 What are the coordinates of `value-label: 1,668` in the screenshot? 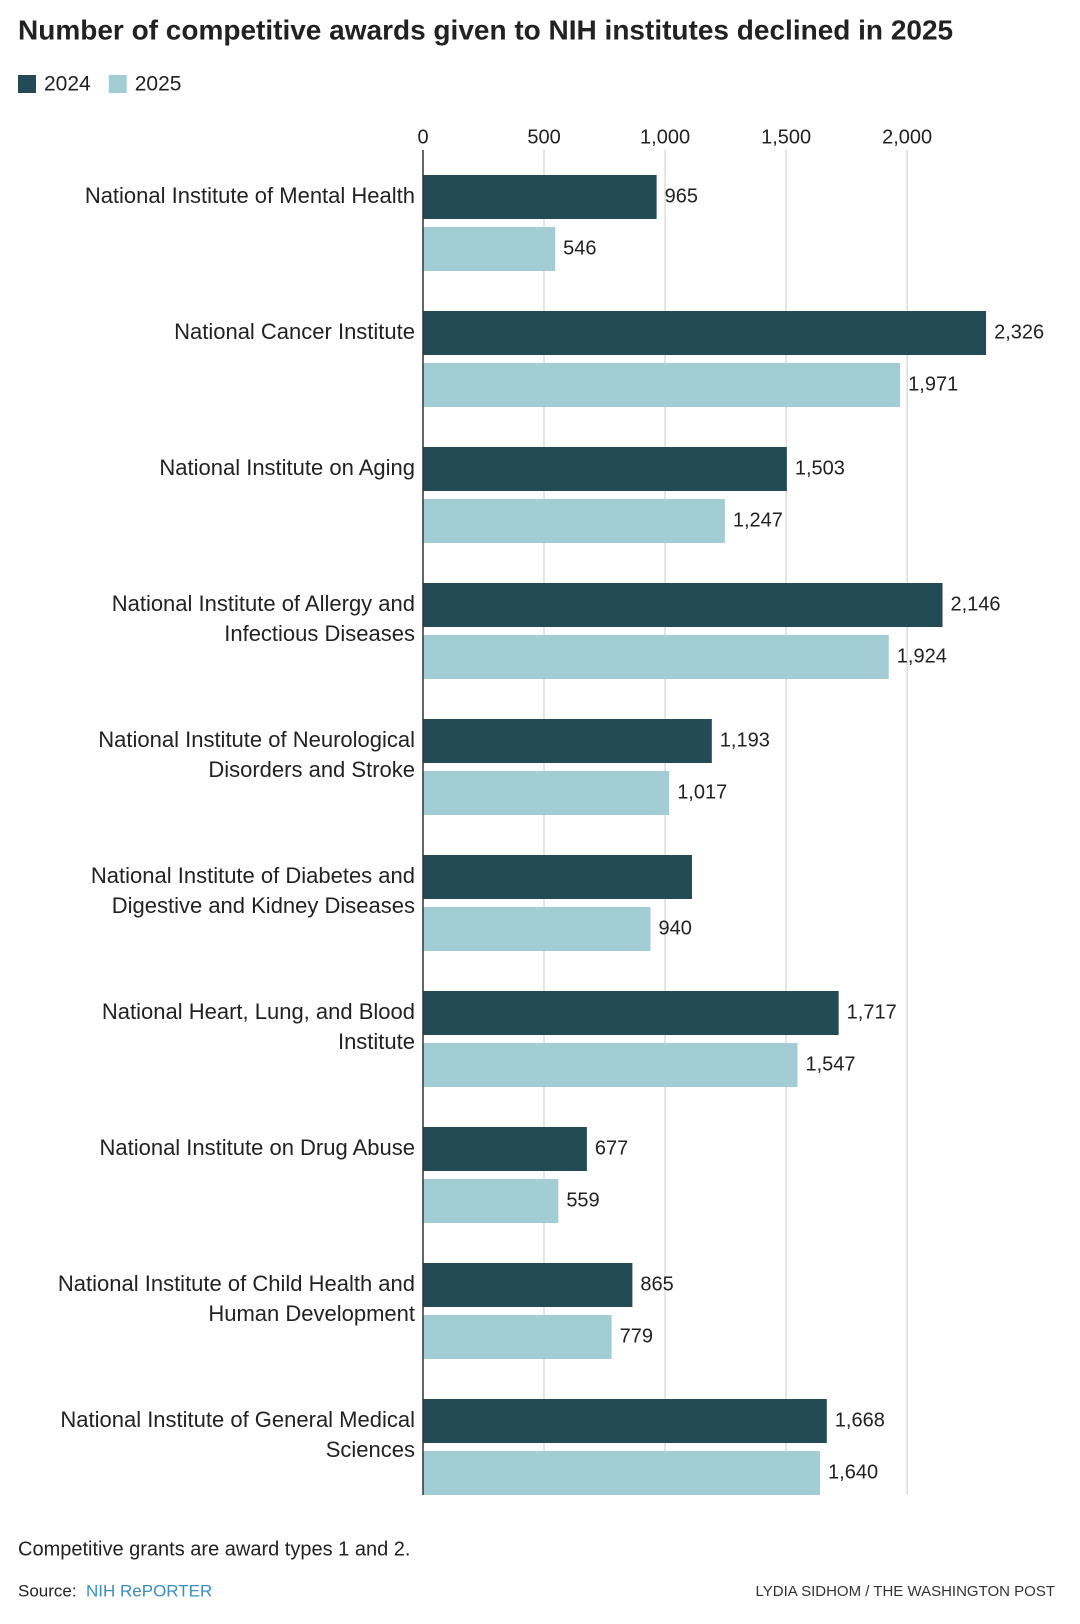 It's located at (860, 1420).